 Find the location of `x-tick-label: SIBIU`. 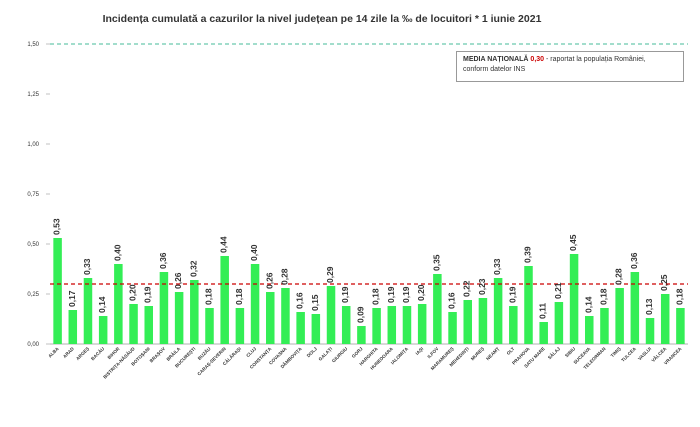

x-tick-label: SIBIU is located at coordinates (570, 352).